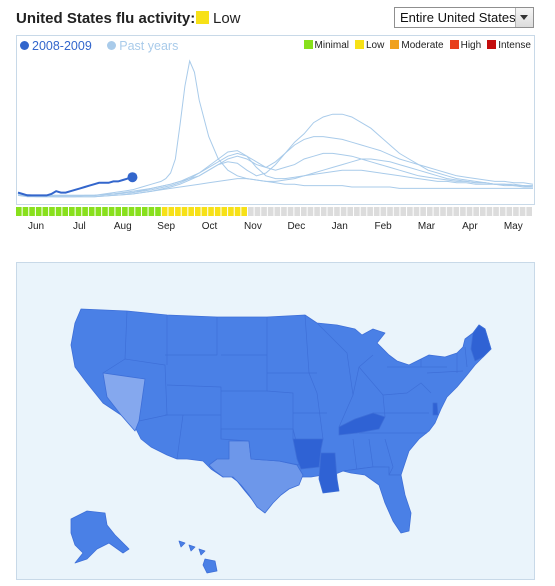 The height and width of the screenshot is (586, 555). What do you see at coordinates (464, 17) in the screenshot?
I see `region-select: Entire United States` at bounding box center [464, 17].